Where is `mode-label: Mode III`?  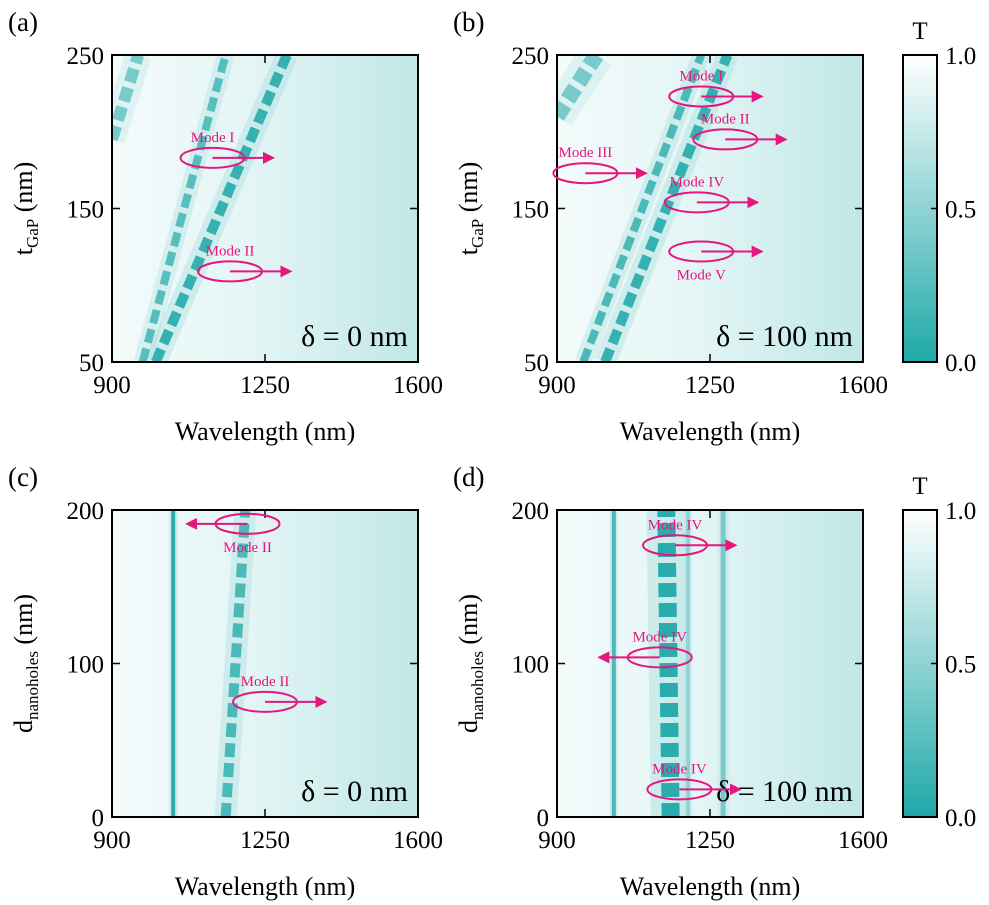
mode-label: Mode III is located at coordinates (586, 153).